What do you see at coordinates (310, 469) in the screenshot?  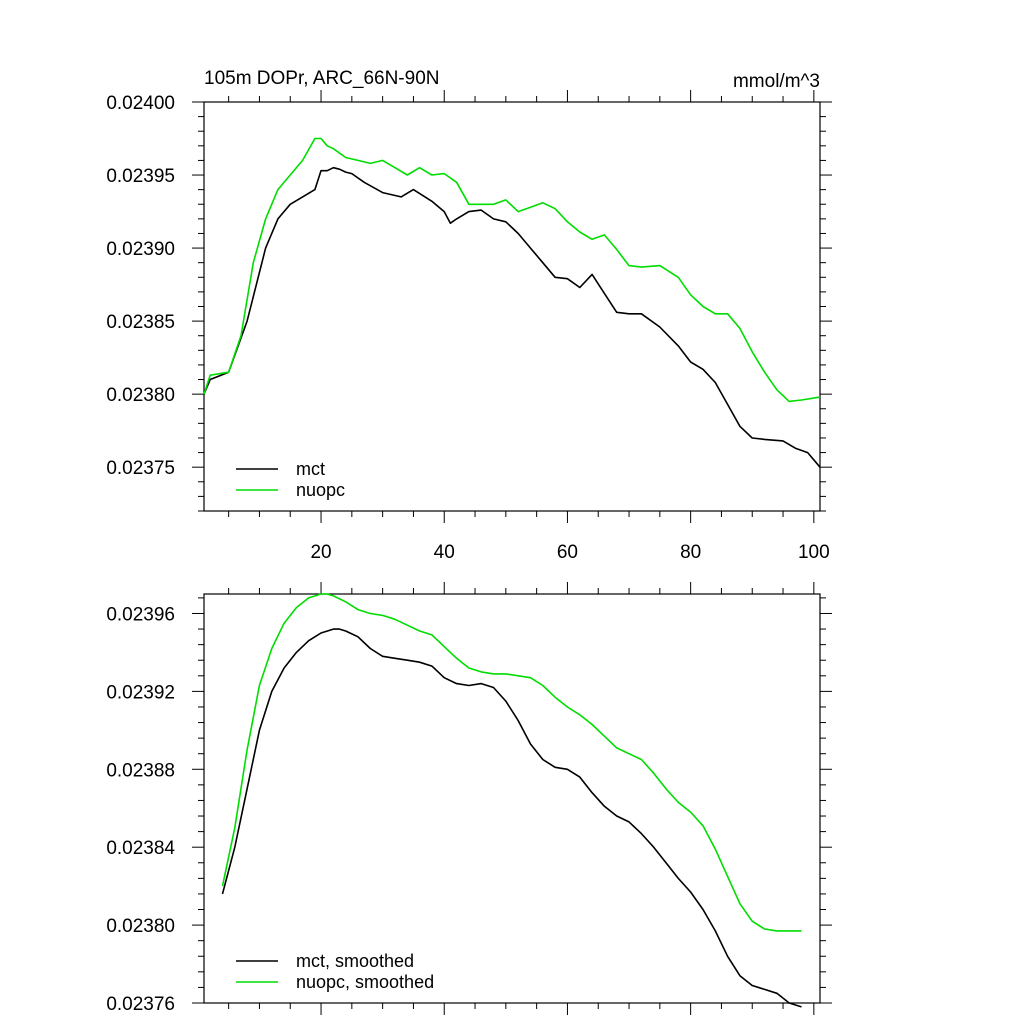 I see `legend-label: mct` at bounding box center [310, 469].